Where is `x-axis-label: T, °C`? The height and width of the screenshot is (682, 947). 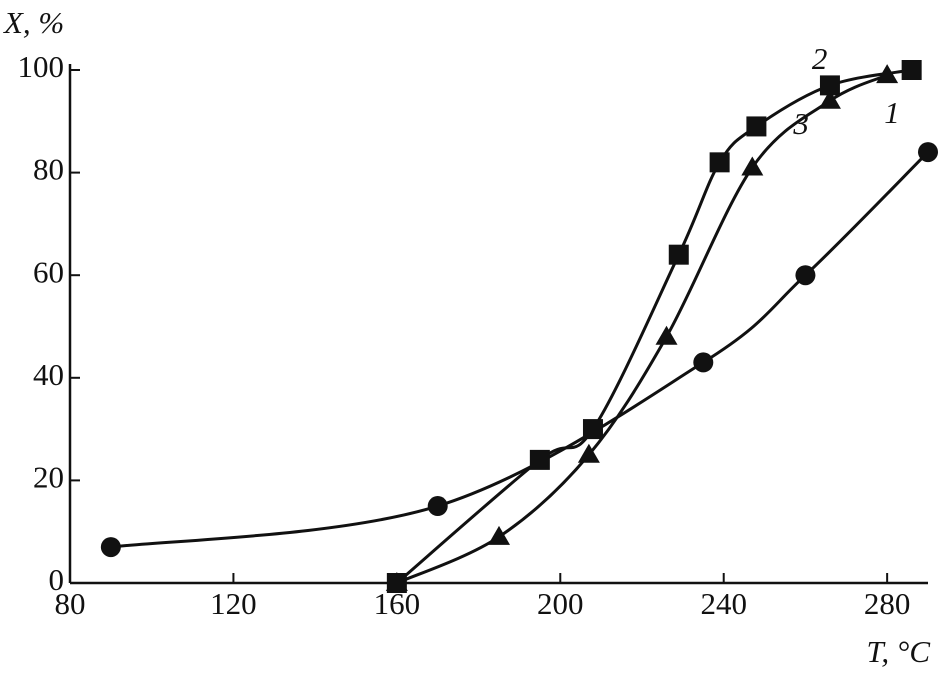 x-axis-label: T, °C is located at coordinates (898, 651).